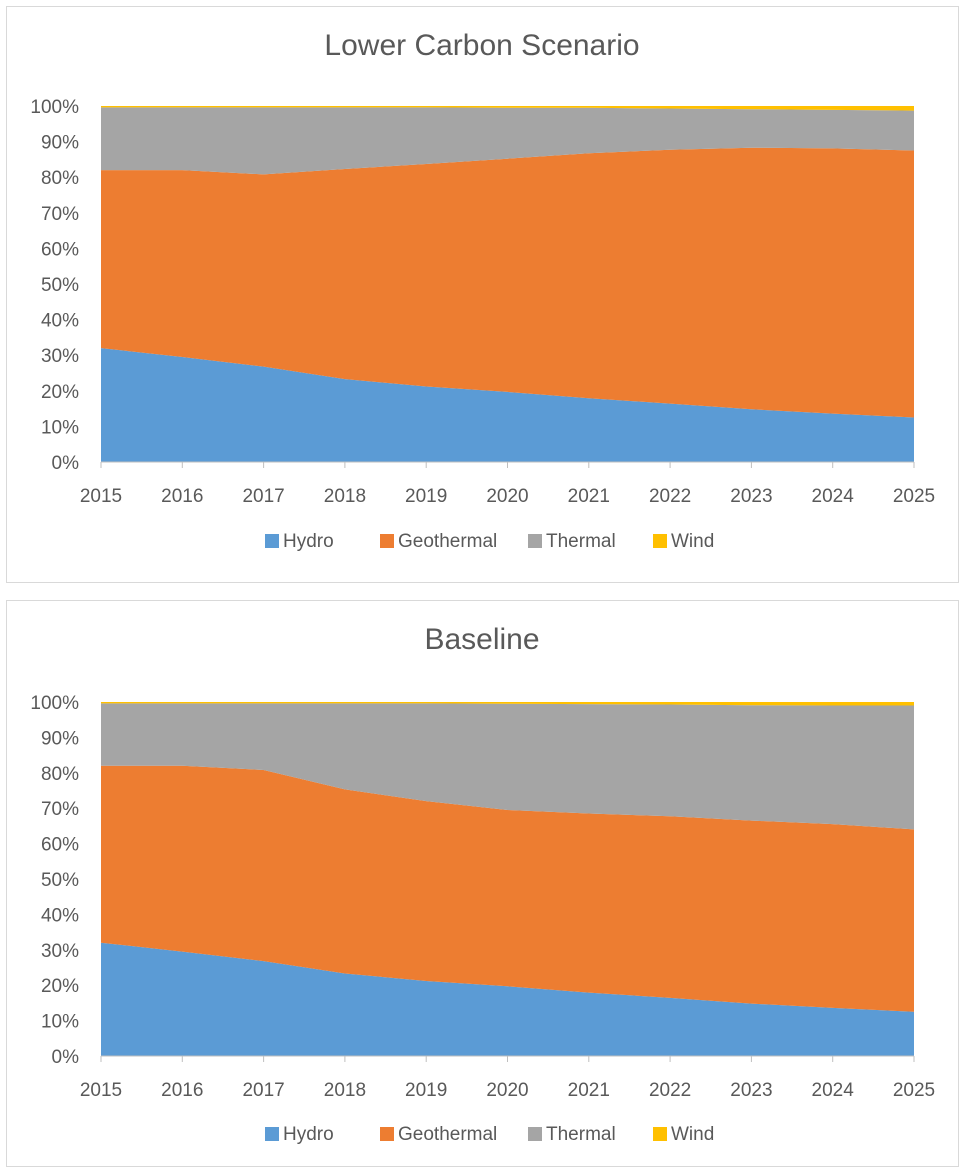  Describe the element at coordinates (481, 639) in the screenshot. I see `chart-title: Baseline` at that location.